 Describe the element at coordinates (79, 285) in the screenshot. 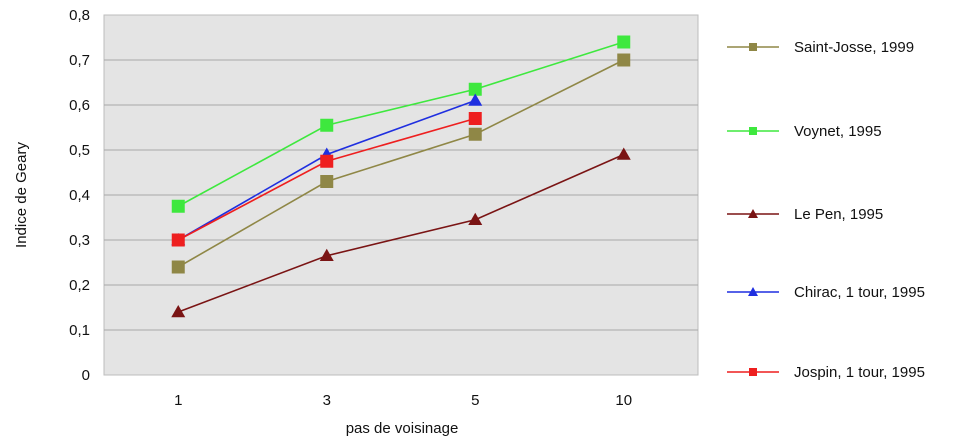

I see `y-tick-label: 0,2` at that location.